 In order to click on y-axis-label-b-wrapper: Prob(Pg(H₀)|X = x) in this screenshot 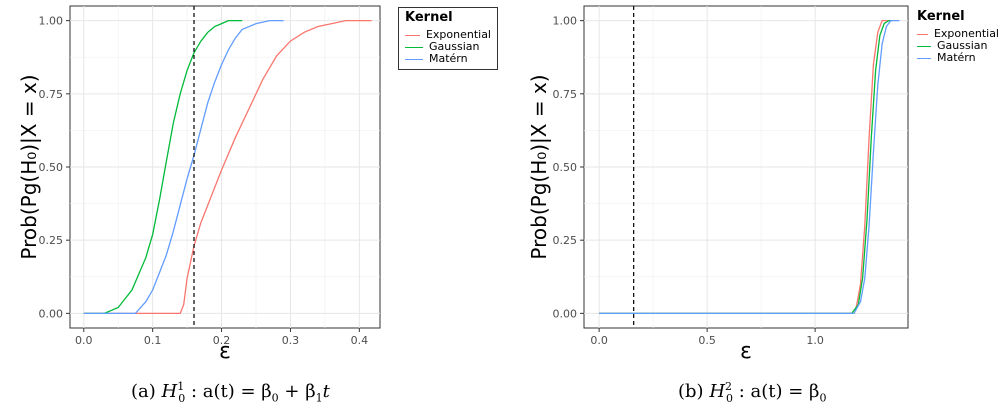, I will do `click(539, 166)`.